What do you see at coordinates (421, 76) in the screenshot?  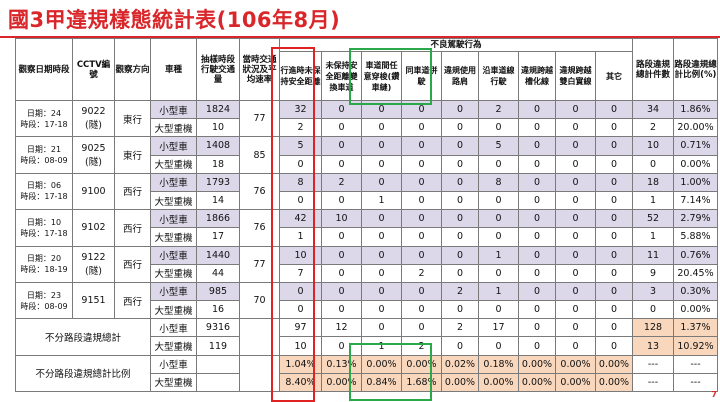 I see `header-violation-4: 同車道併駛` at bounding box center [421, 76].